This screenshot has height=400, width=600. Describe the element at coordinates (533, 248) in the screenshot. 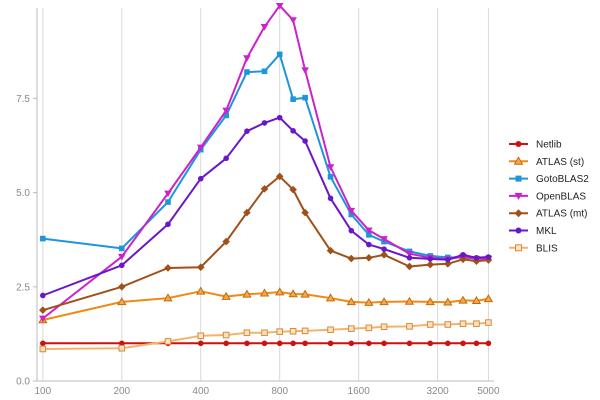

I see `legend-item-blis: BLIS` at that location.